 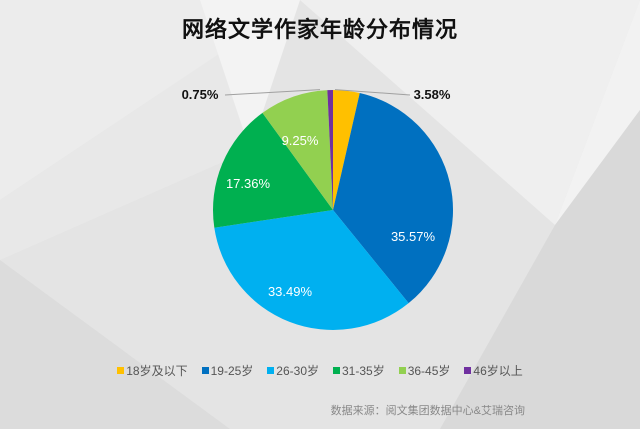 I want to click on legend-item: 18岁及以下, so click(x=152, y=370).